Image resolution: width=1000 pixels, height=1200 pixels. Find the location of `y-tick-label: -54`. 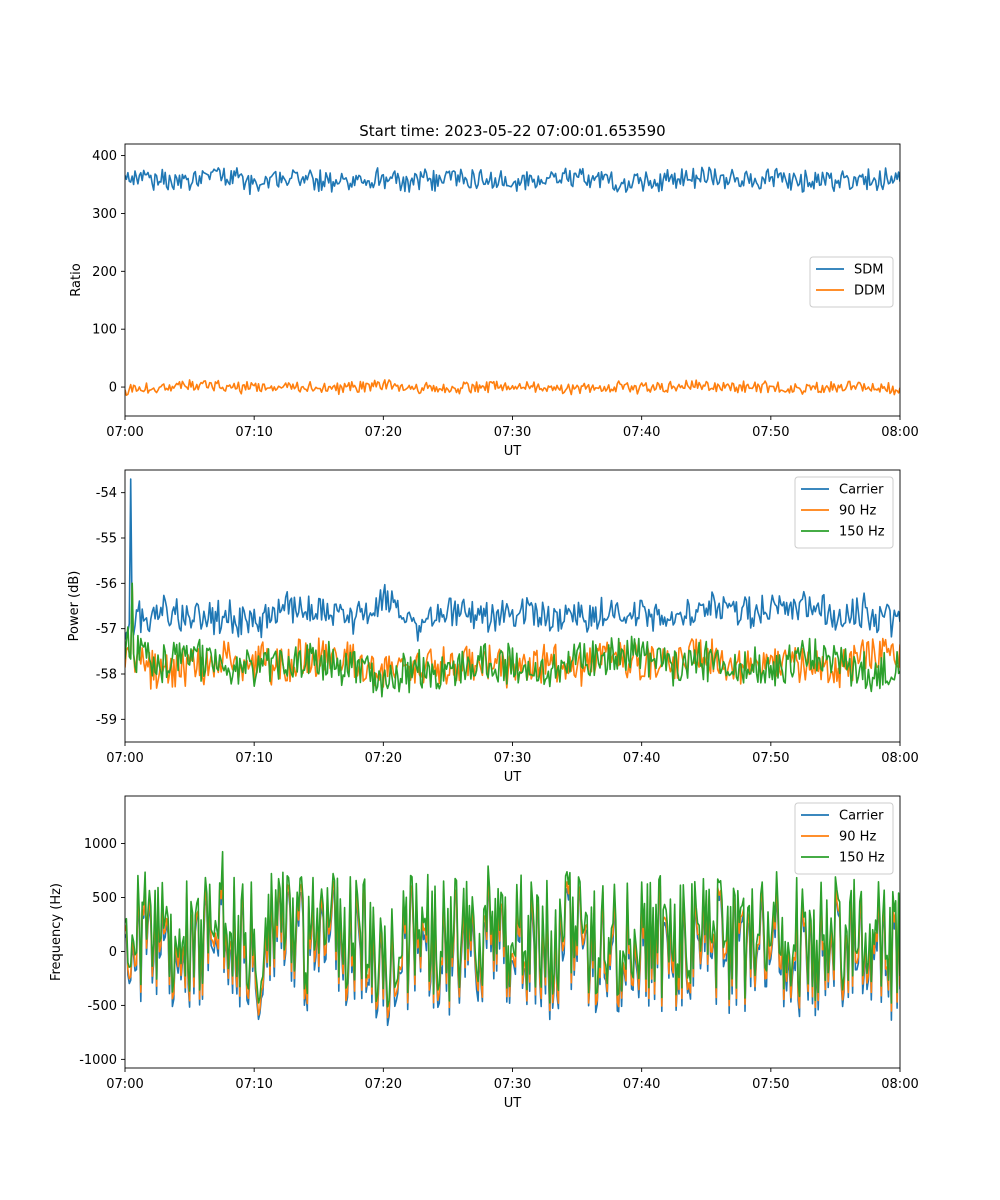

y-tick-label: -54 is located at coordinates (106, 493).